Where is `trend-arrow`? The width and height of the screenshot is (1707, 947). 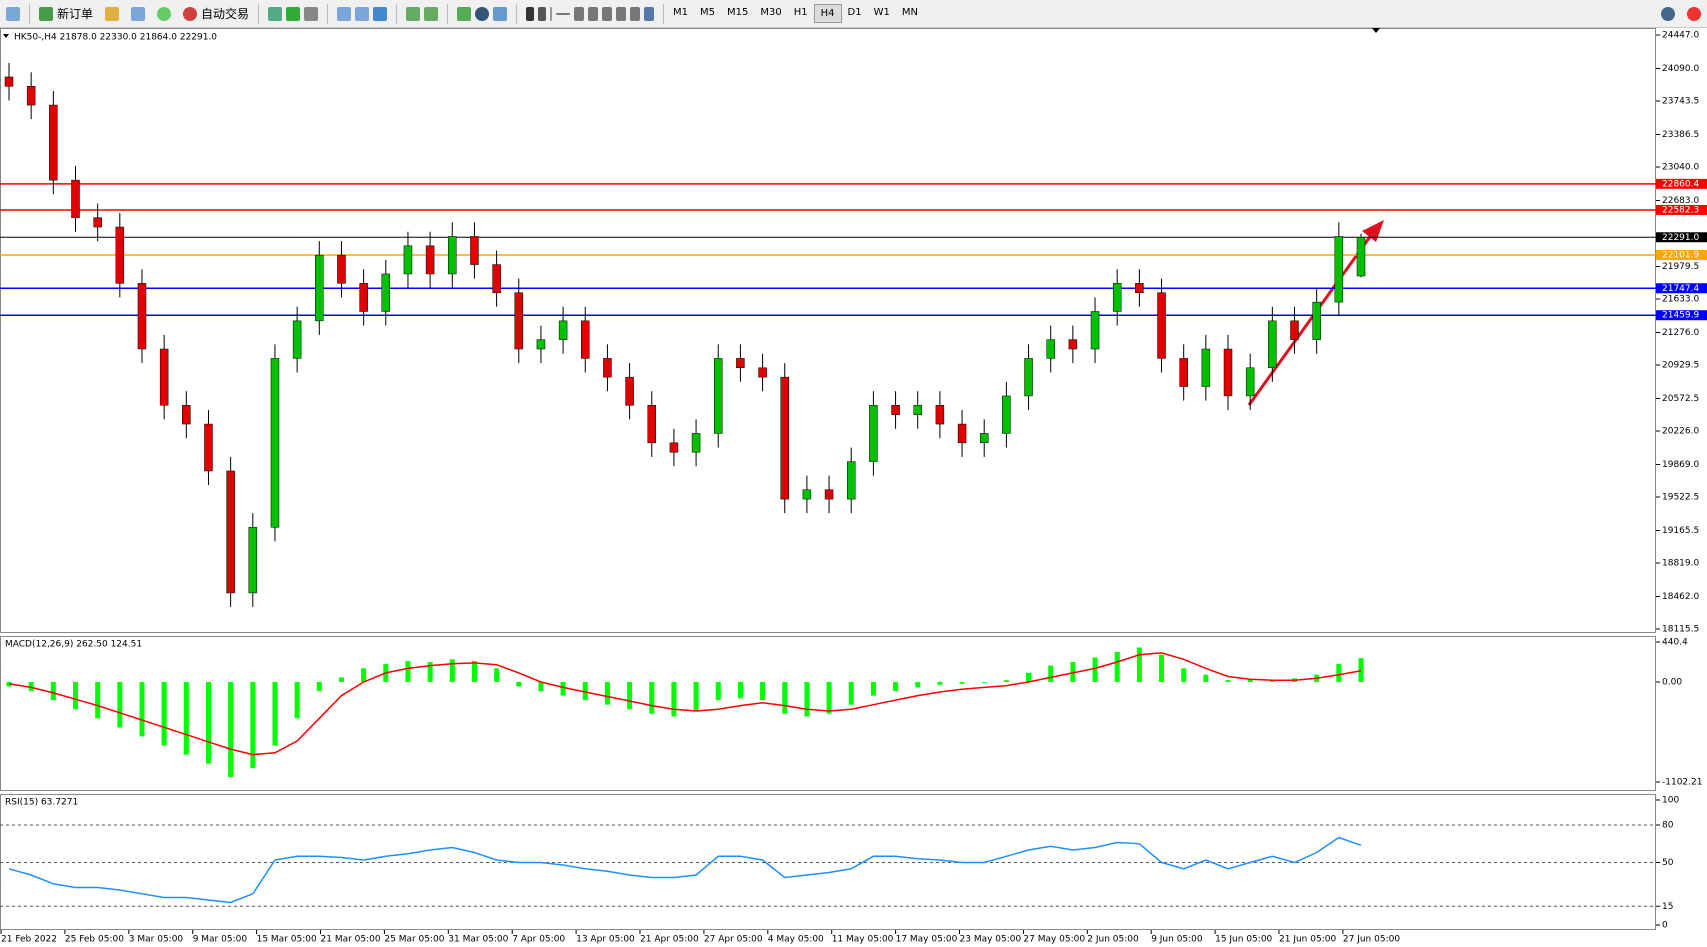 trend-arrow is located at coordinates (1310, 319).